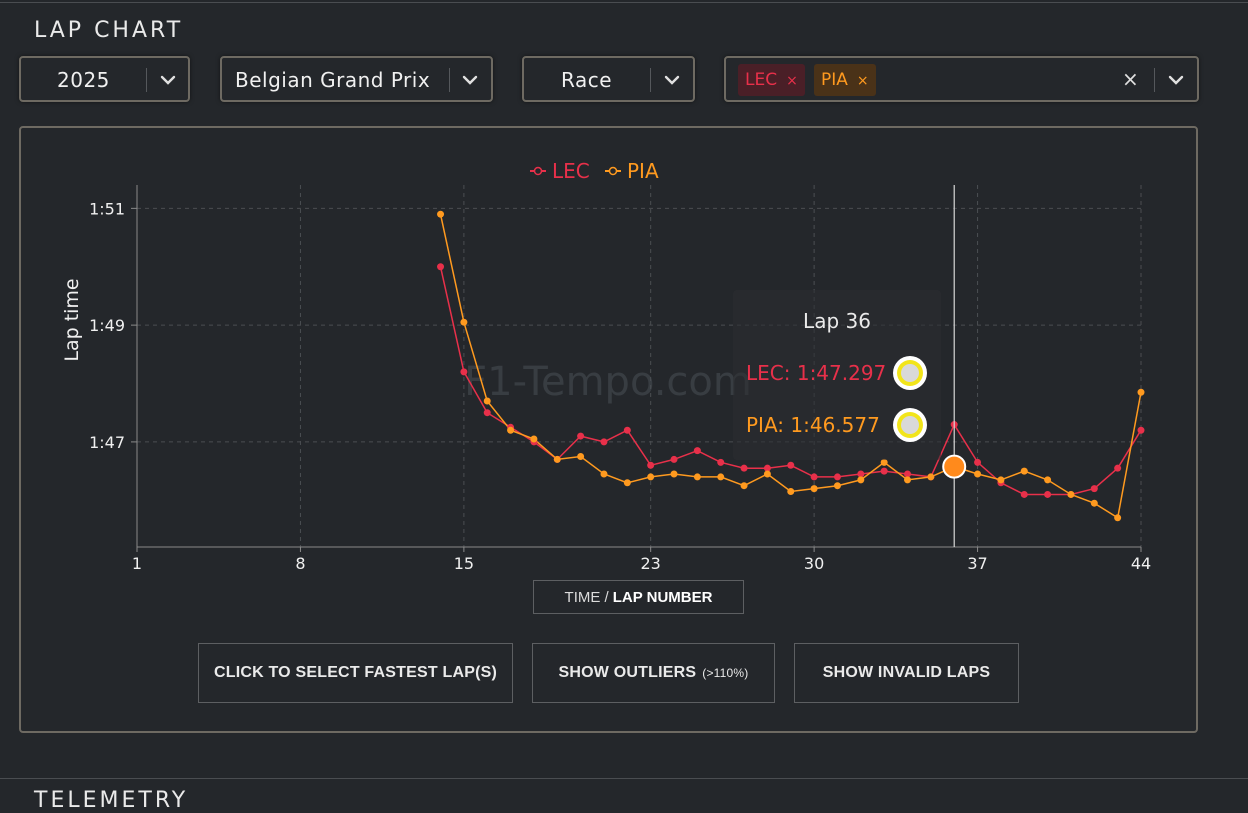 The image size is (1248, 813). I want to click on hover-point, so click(954, 466).